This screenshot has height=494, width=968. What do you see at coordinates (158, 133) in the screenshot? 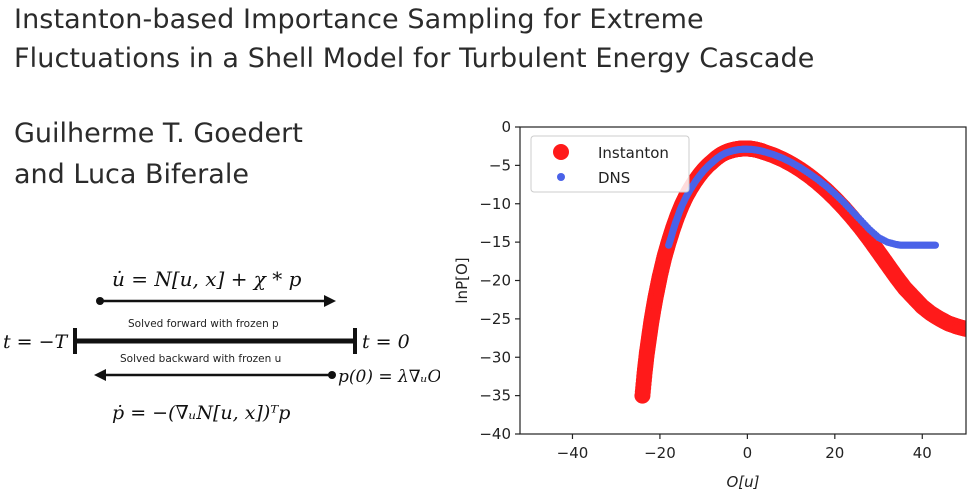
I see `author-line-1: Guilherme T. Goedert` at bounding box center [158, 133].